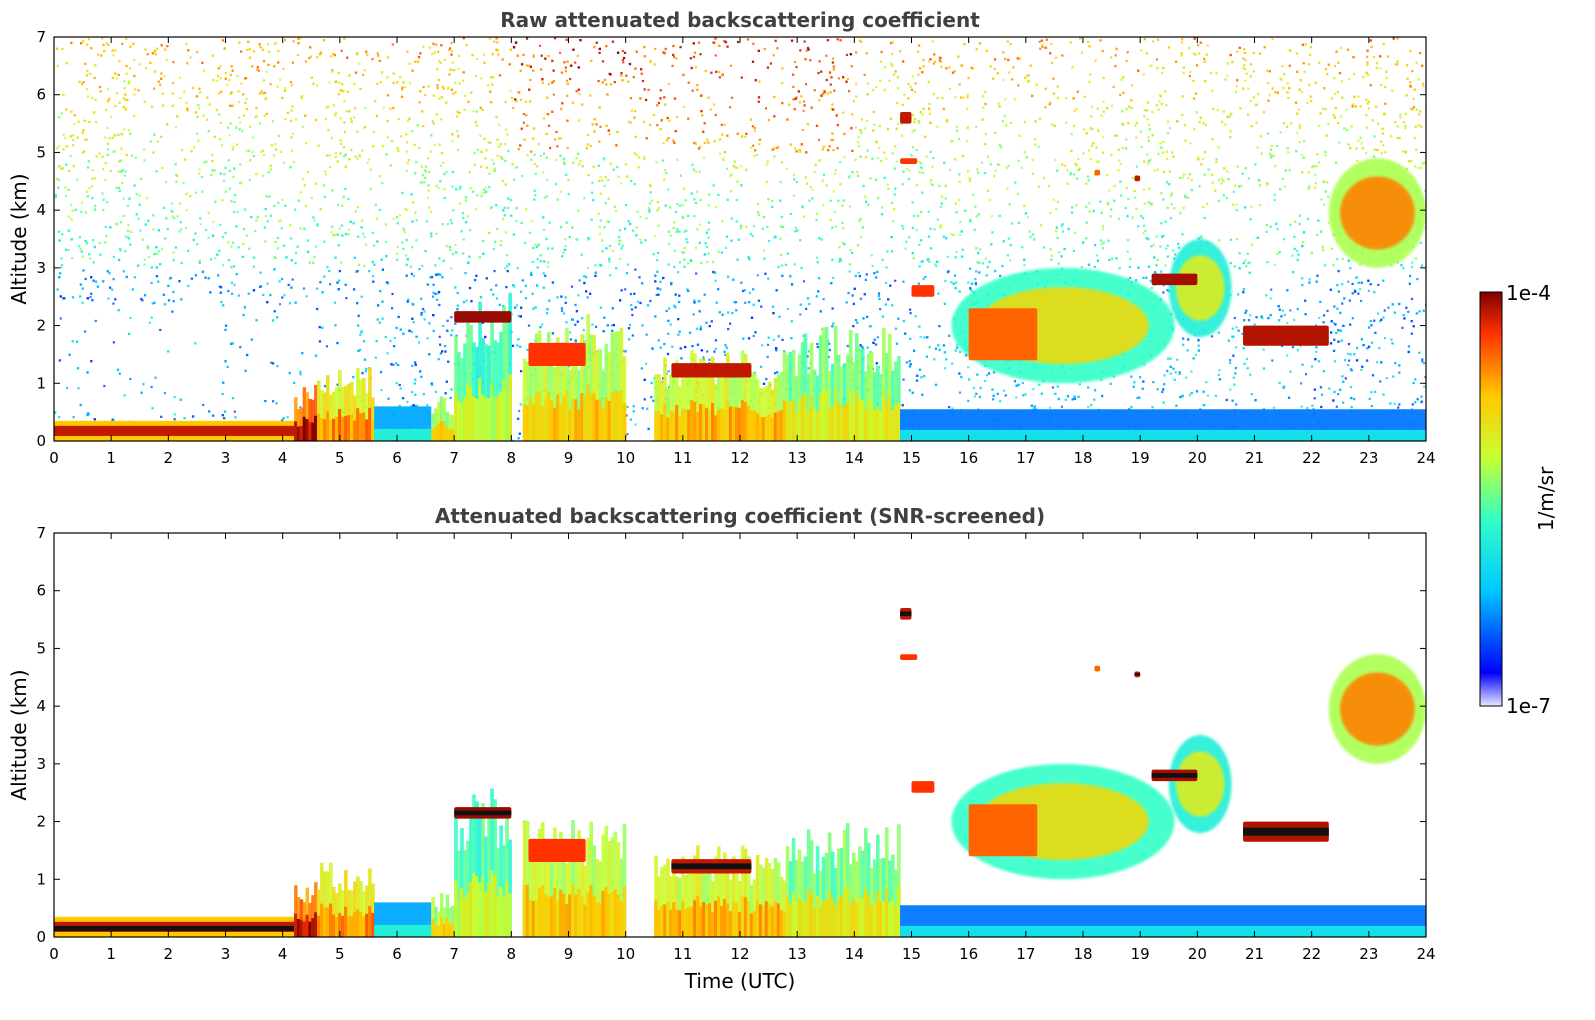 The width and height of the screenshot is (1595, 1020). Describe the element at coordinates (41, 764) in the screenshot. I see `y-tick-label: 3` at that location.